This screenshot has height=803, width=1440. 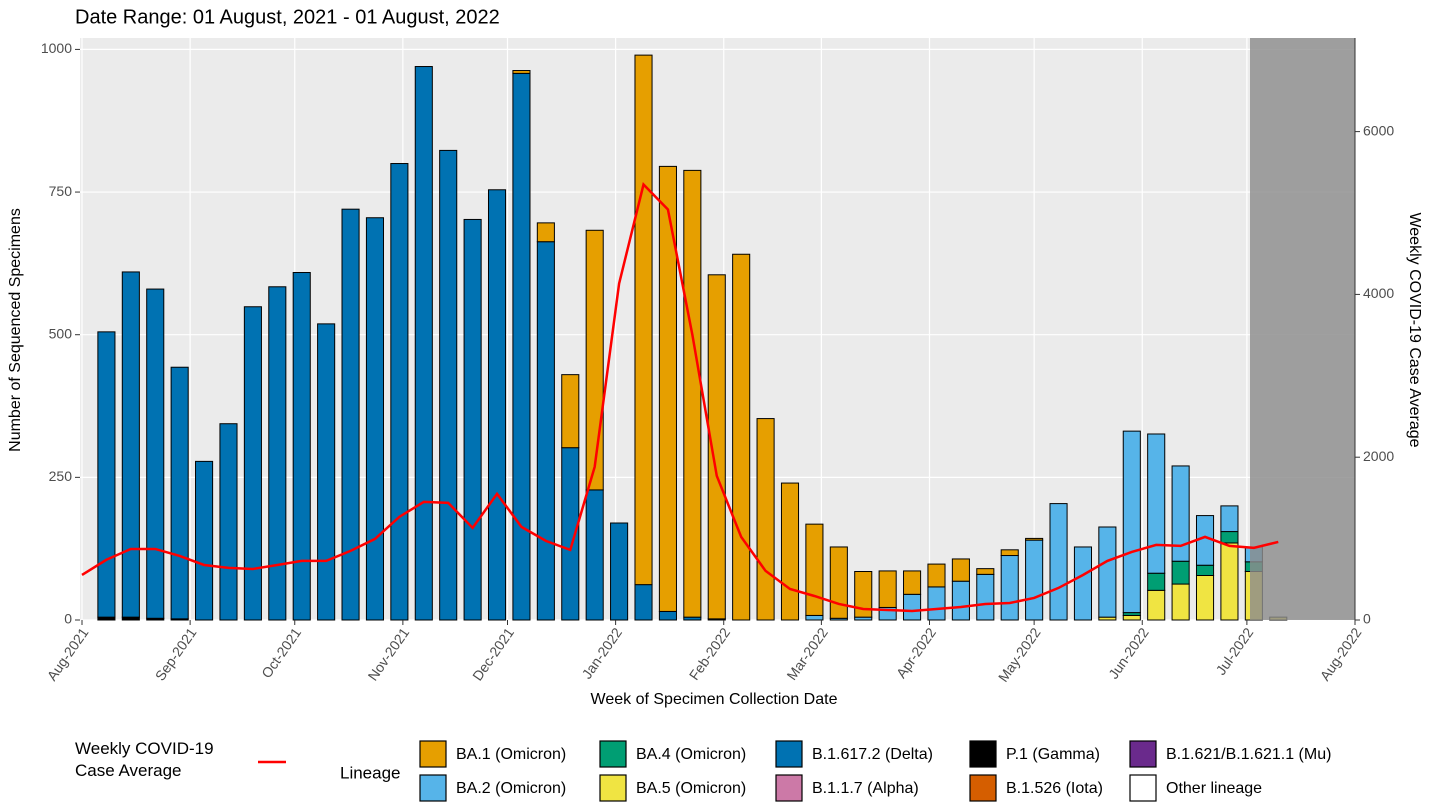 What do you see at coordinates (1234, 650) in the screenshot?
I see `x-tick-label: Jul-2022` at bounding box center [1234, 650].